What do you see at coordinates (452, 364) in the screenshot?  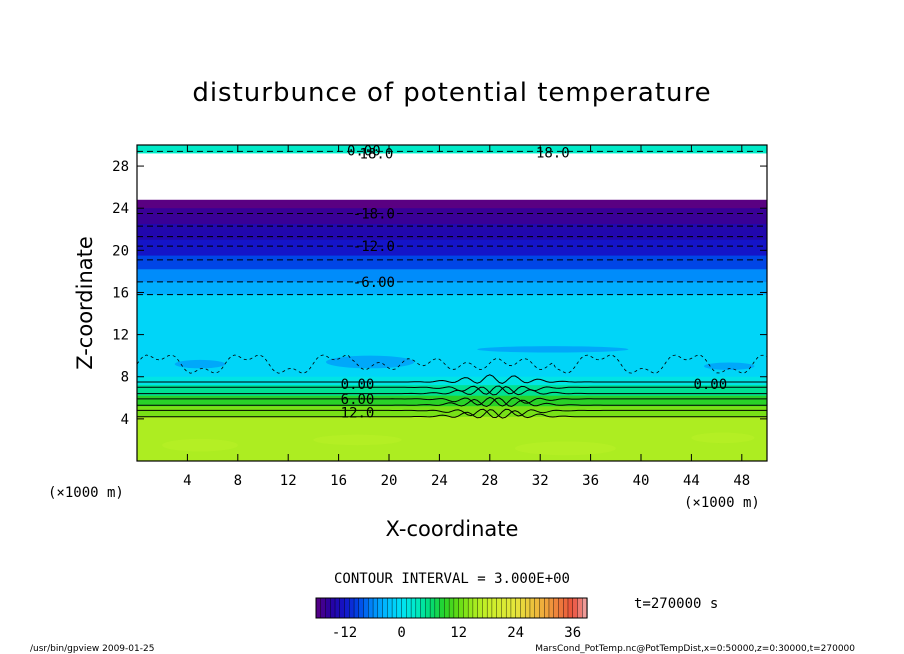 I see `dashed-contour-wavy` at bounding box center [452, 364].